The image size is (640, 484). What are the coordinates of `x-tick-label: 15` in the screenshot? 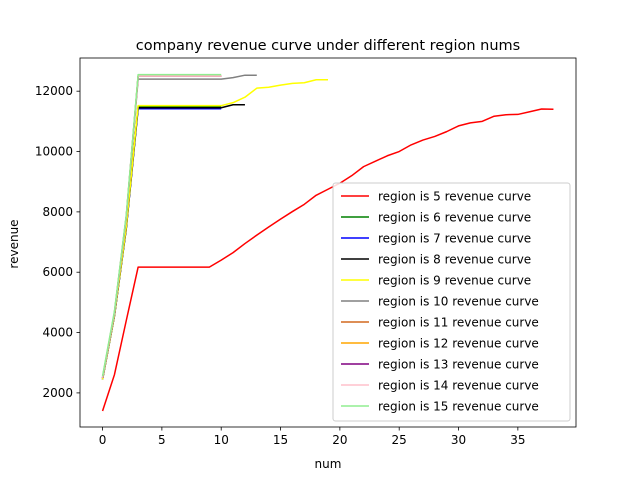 It's located at (280, 440).